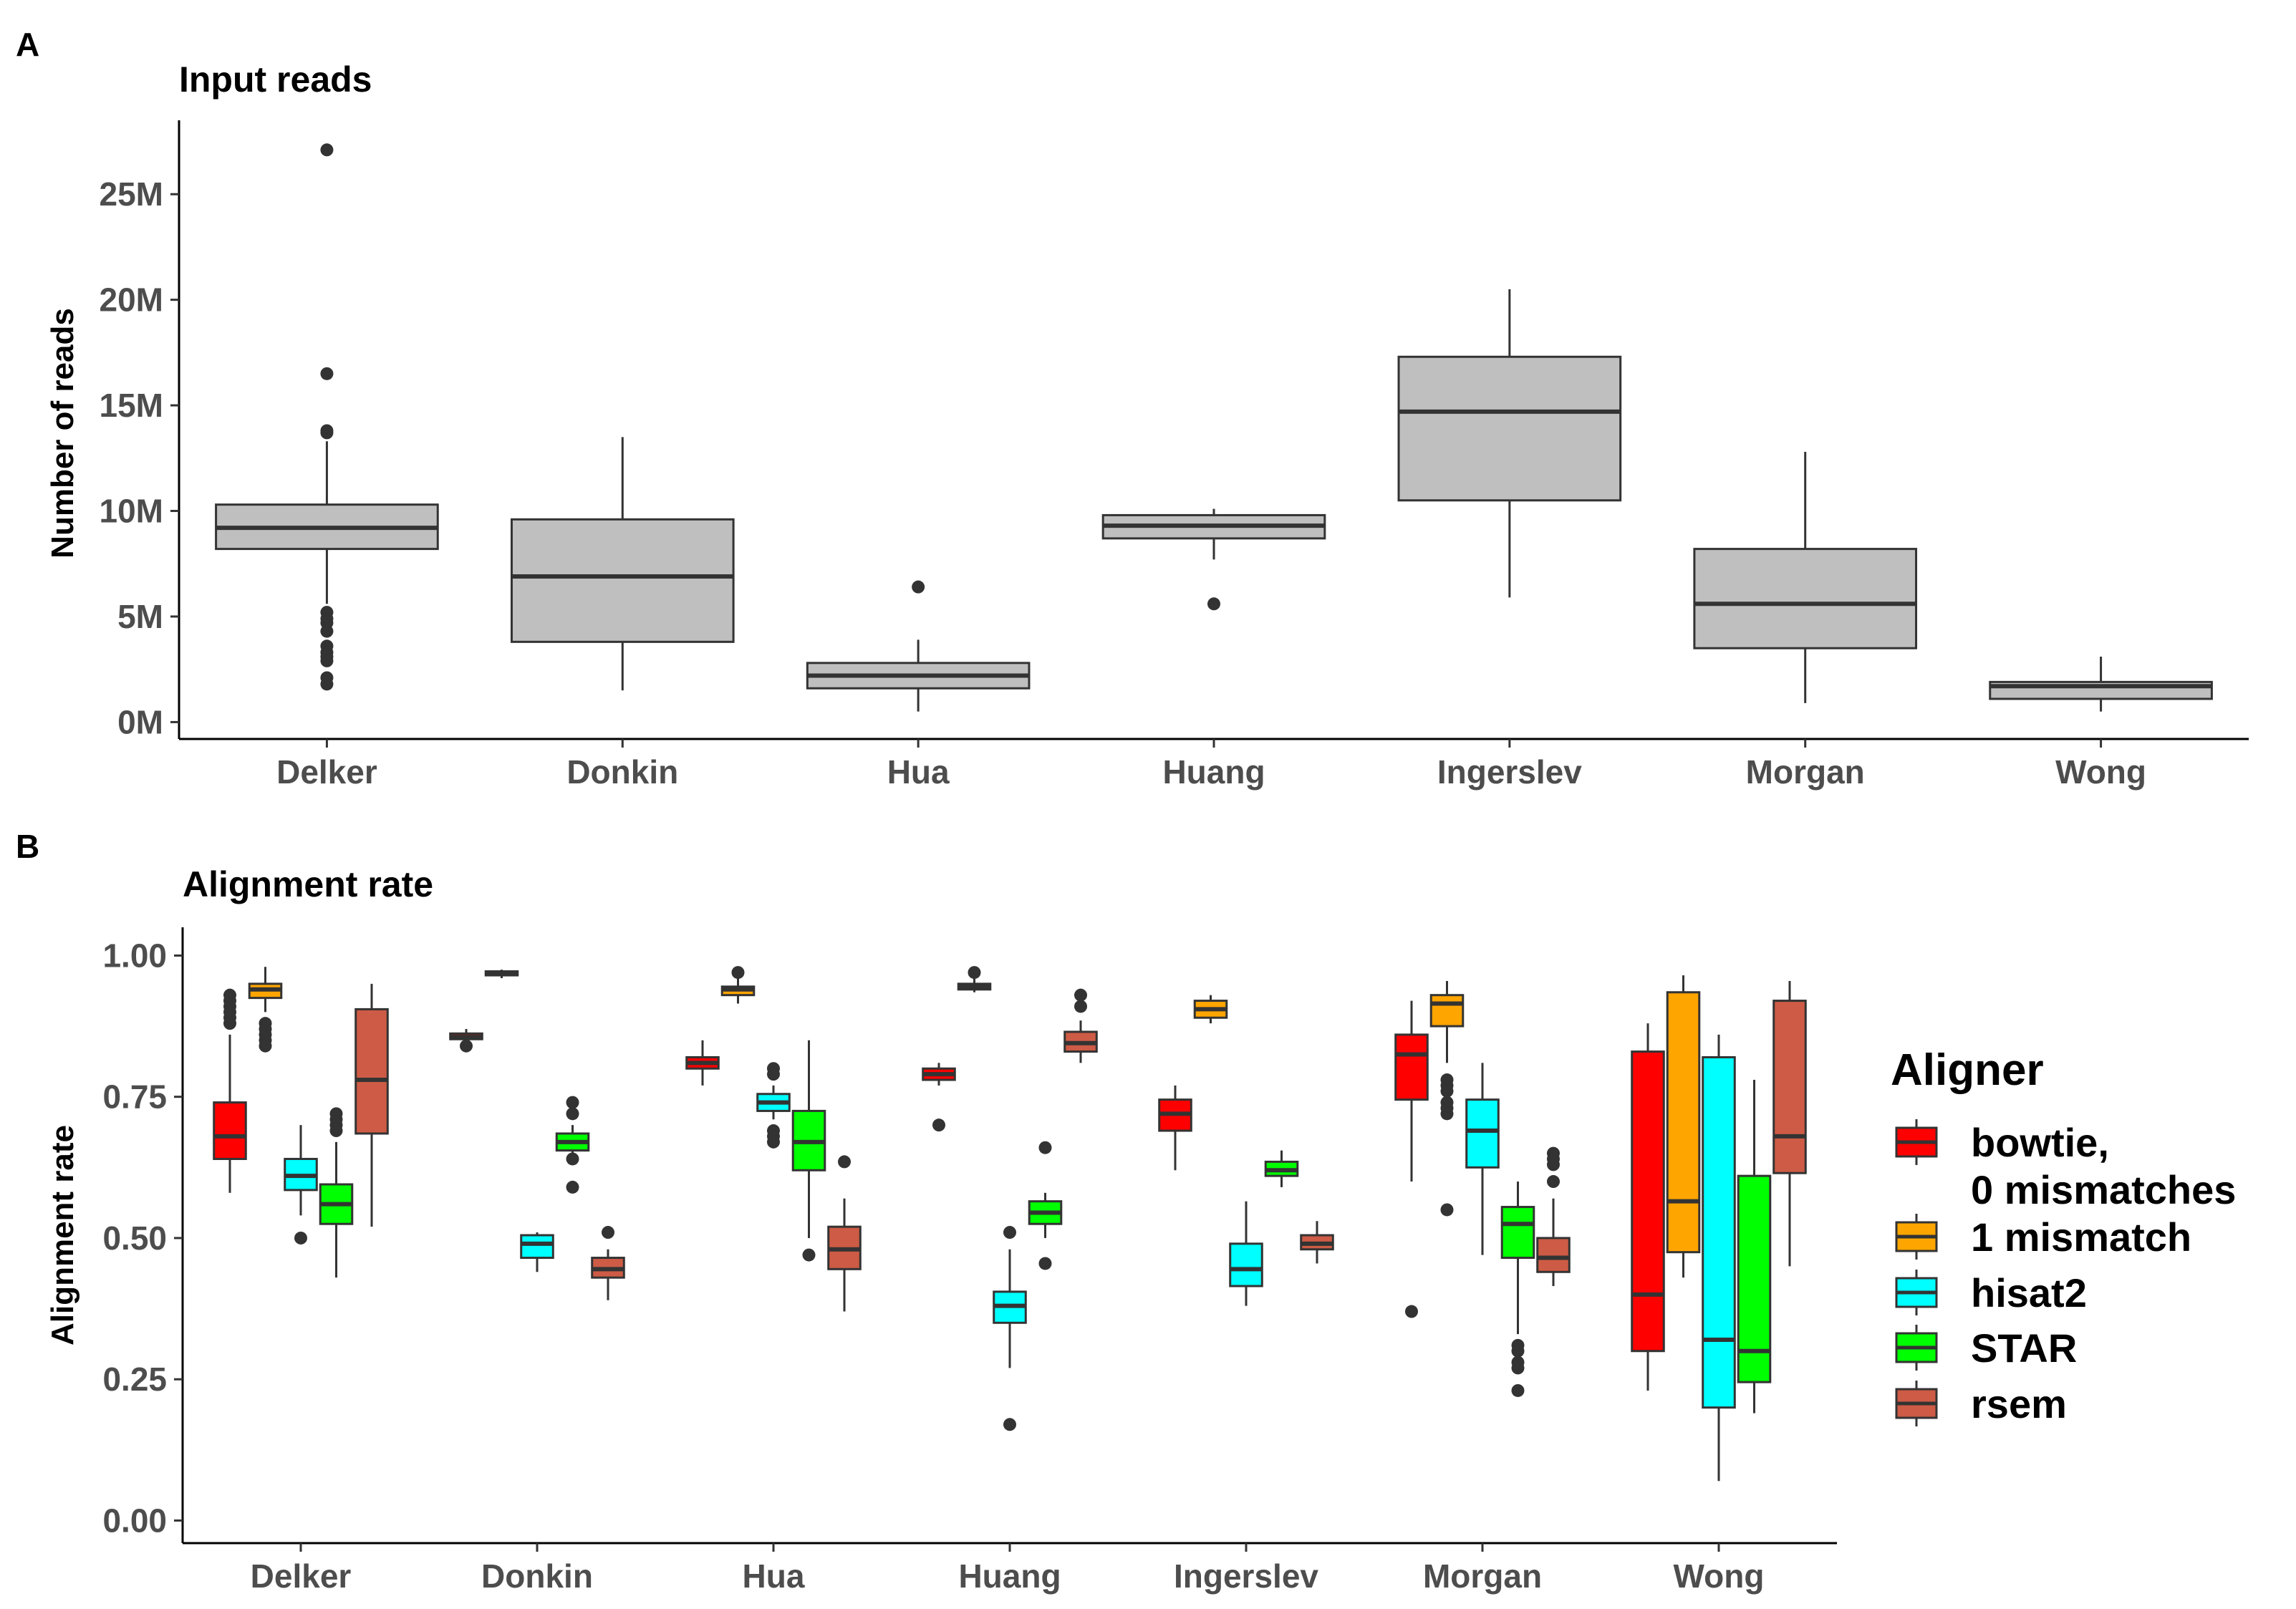  What do you see at coordinates (27, 44) in the screenshot?
I see `panel-a-letter: A` at bounding box center [27, 44].